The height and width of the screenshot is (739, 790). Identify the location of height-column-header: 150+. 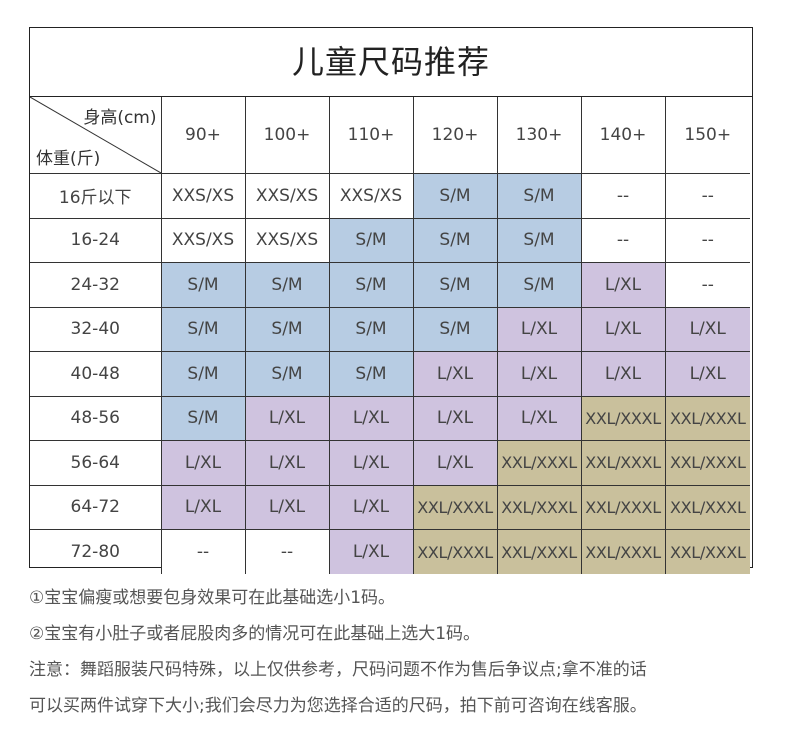
(707, 135).